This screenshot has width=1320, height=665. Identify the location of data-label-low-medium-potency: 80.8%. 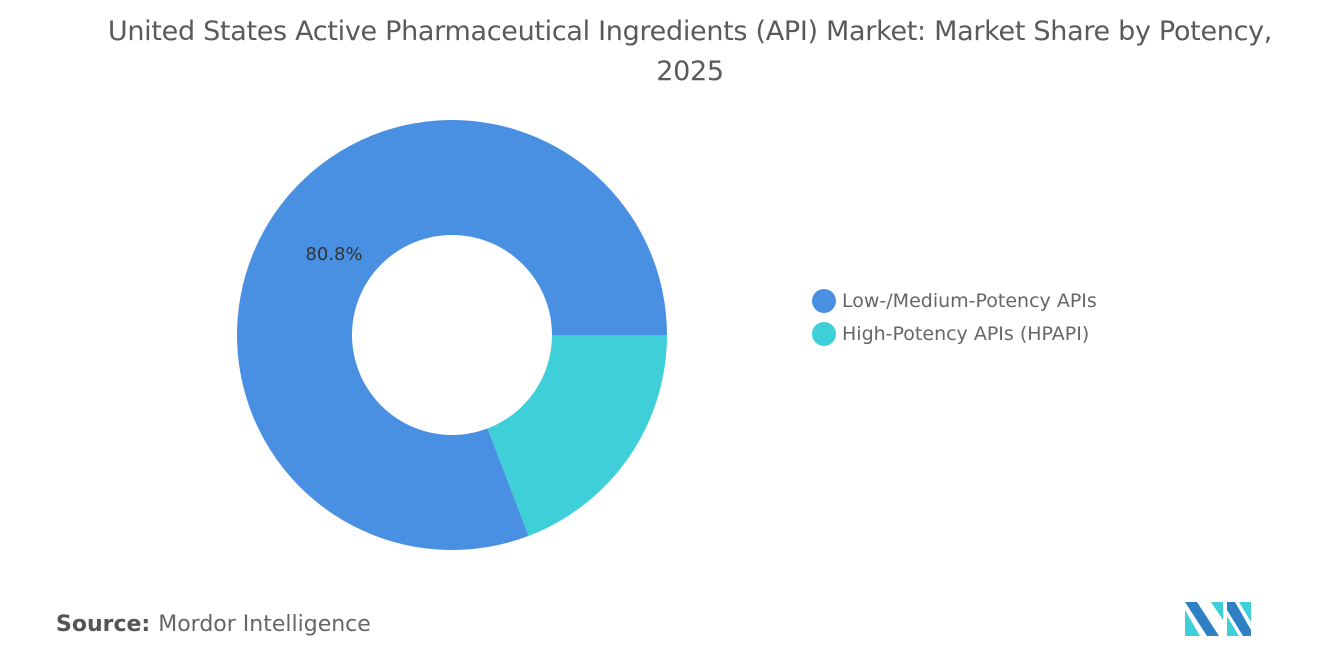
(333, 254).